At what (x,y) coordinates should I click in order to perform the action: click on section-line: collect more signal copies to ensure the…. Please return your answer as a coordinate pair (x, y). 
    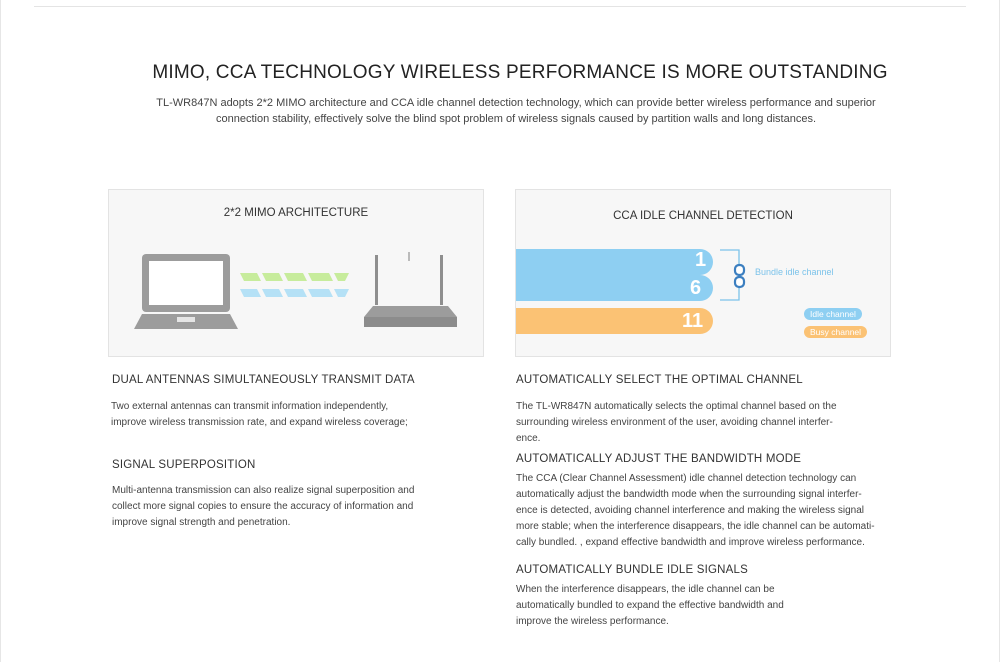
    Looking at the image, I should click on (263, 506).